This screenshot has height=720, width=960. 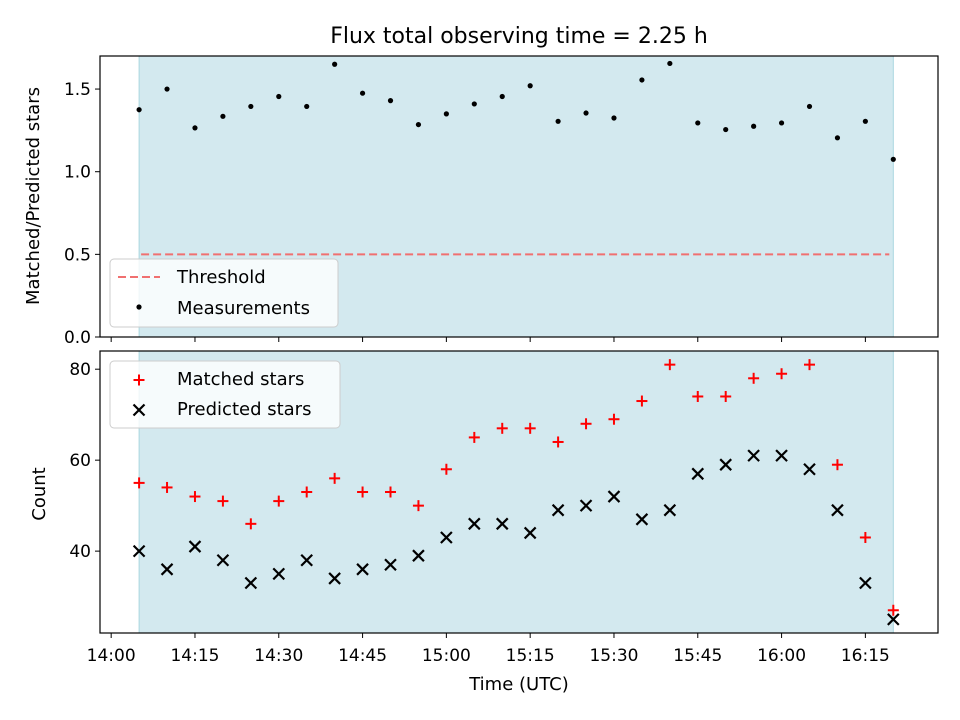 I want to click on legend-measurements-swatch, so click(x=139, y=307).